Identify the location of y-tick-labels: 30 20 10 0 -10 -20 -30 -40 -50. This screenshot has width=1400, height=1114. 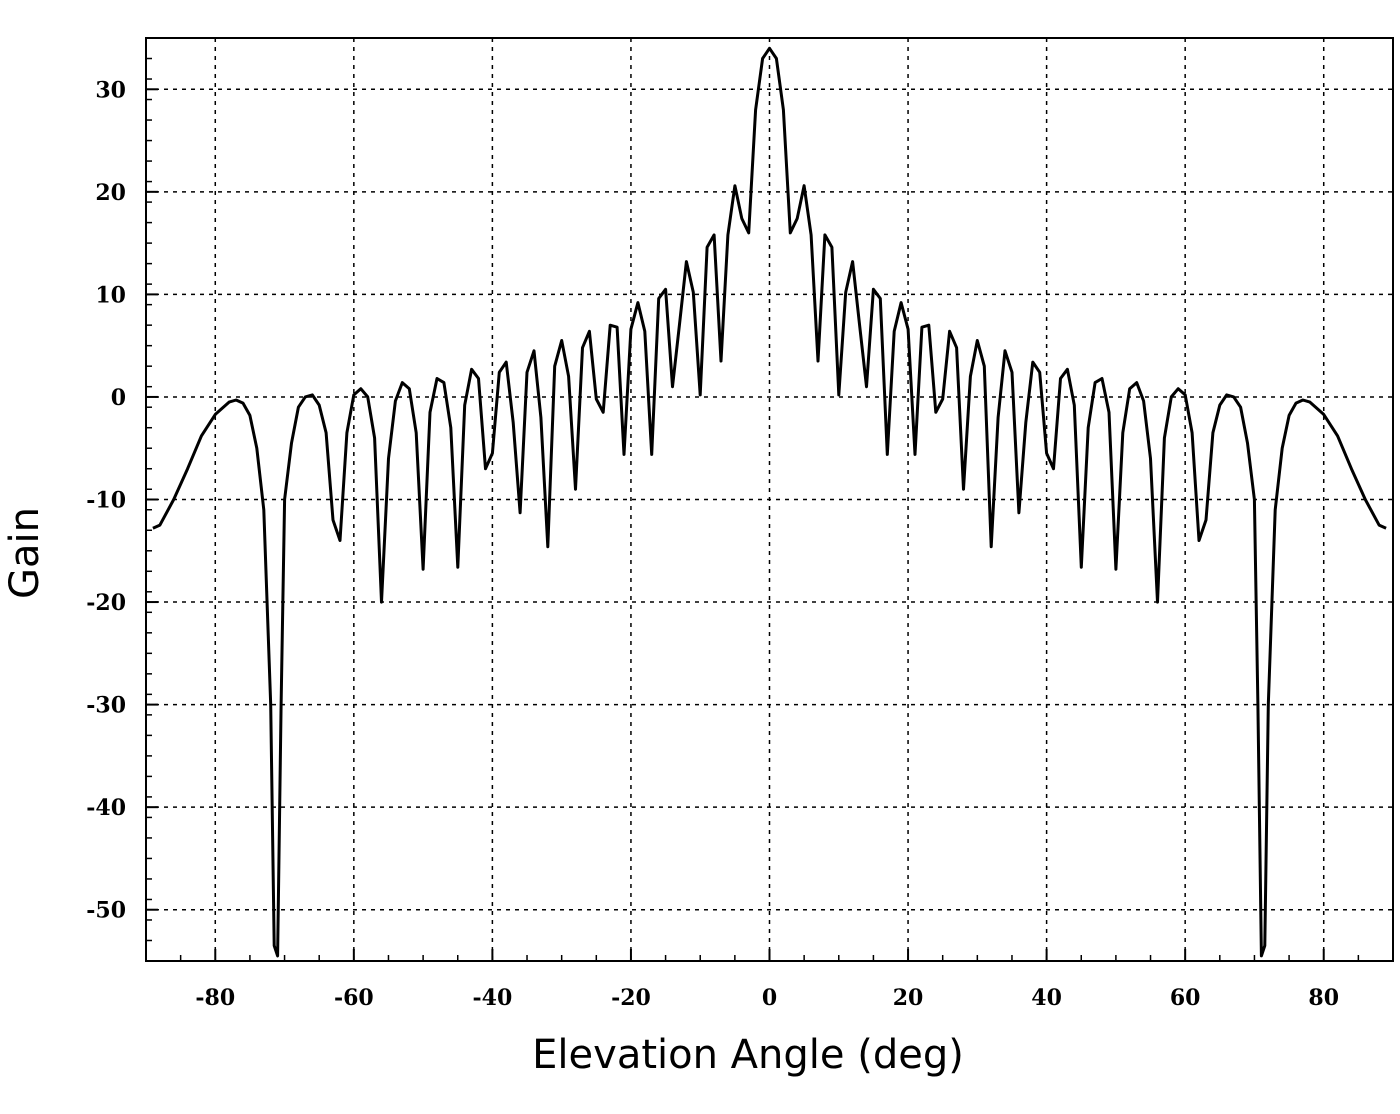
(106, 500).